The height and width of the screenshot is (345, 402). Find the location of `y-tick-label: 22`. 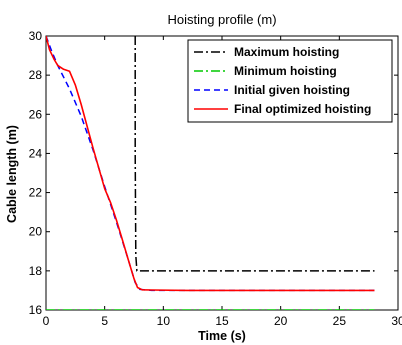

y-tick-label: 22 is located at coordinates (36, 193).